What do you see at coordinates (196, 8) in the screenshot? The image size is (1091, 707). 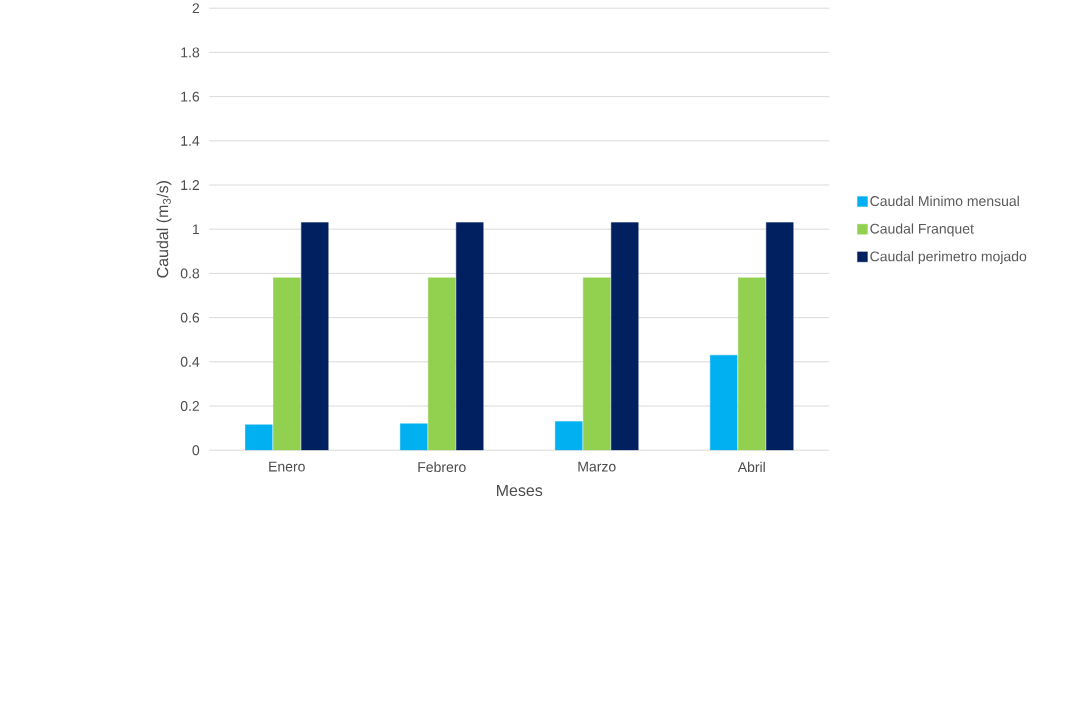 I see `y-tick-label: 2` at bounding box center [196, 8].